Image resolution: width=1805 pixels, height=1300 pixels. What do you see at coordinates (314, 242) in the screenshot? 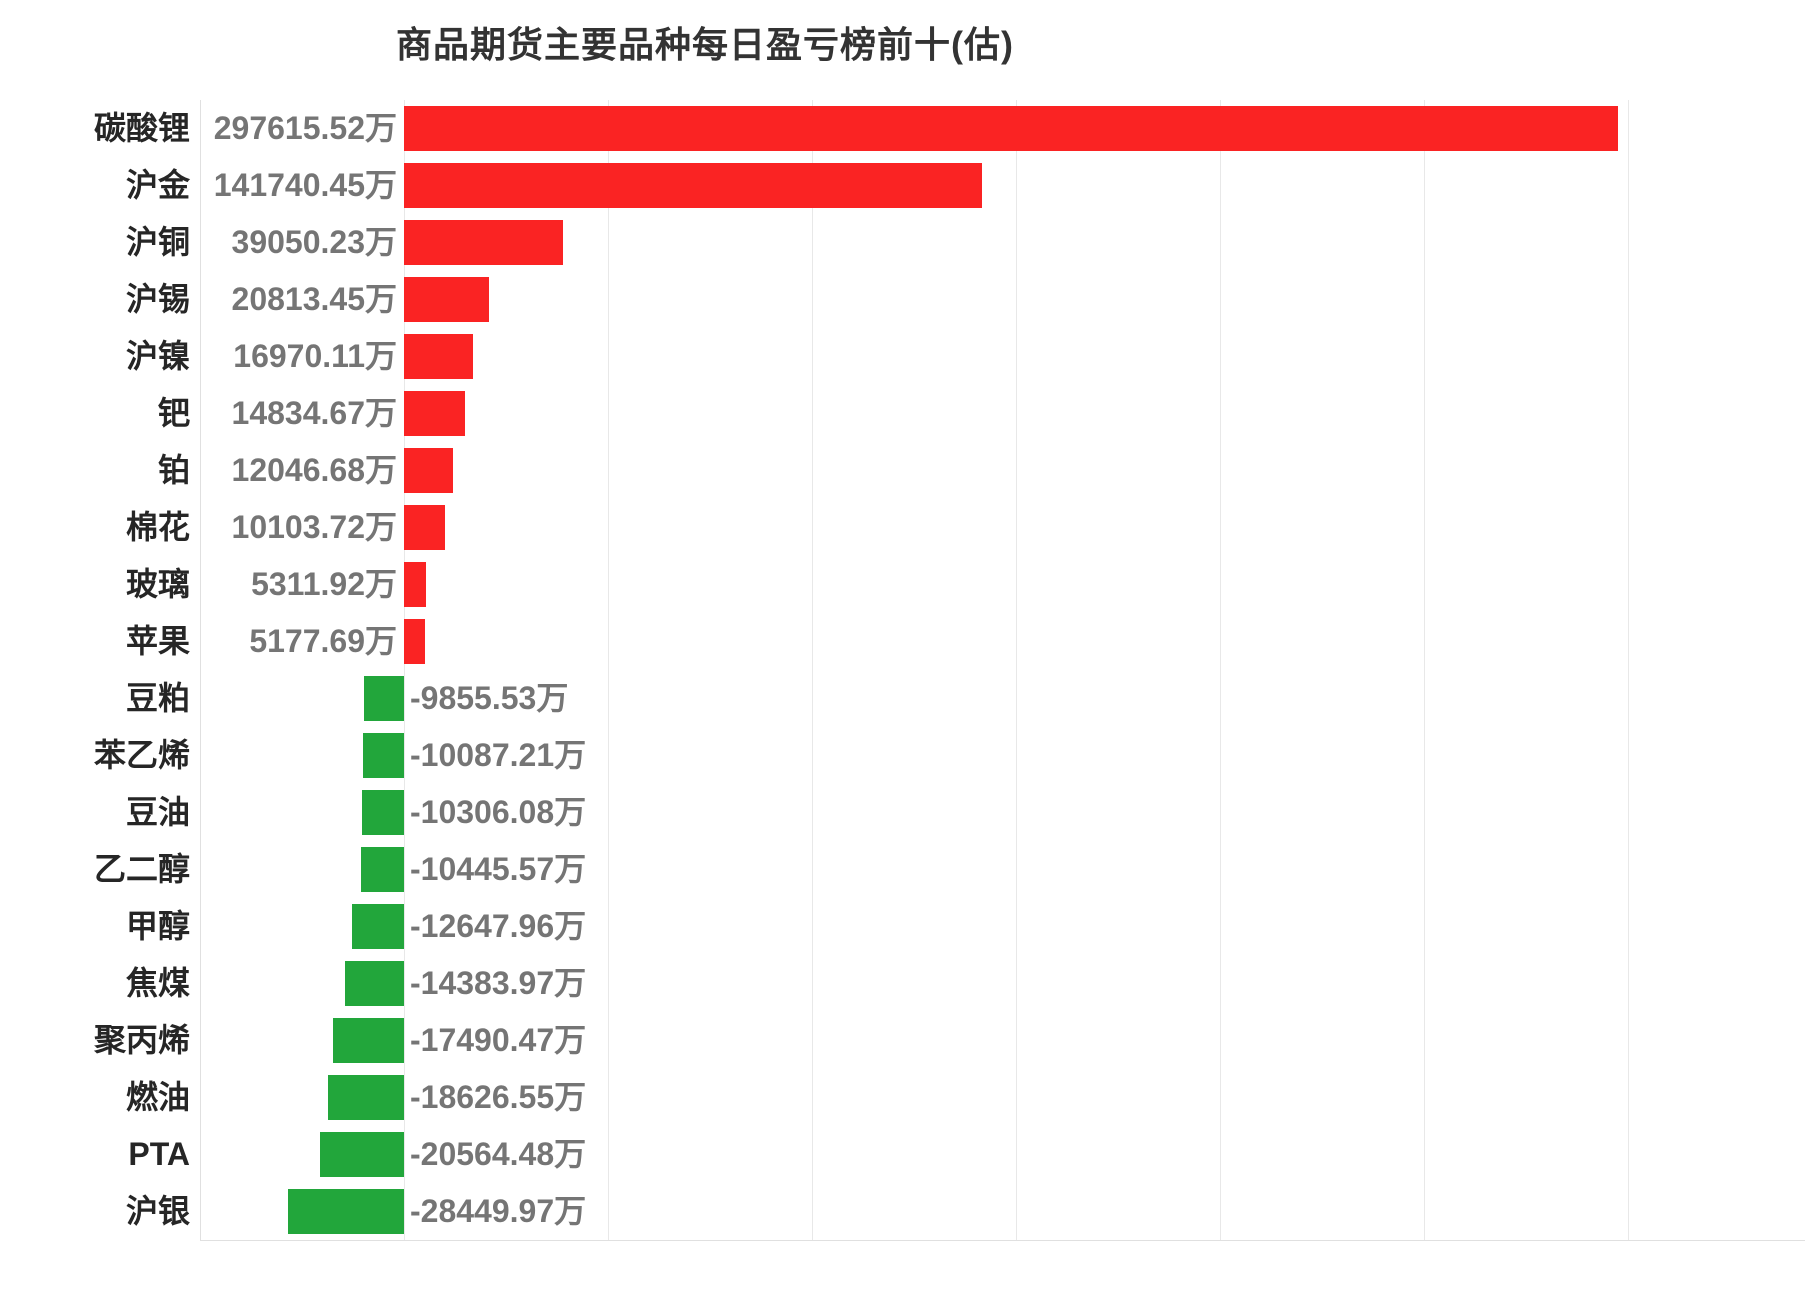
I see `value-label: 39050.23万` at bounding box center [314, 242].